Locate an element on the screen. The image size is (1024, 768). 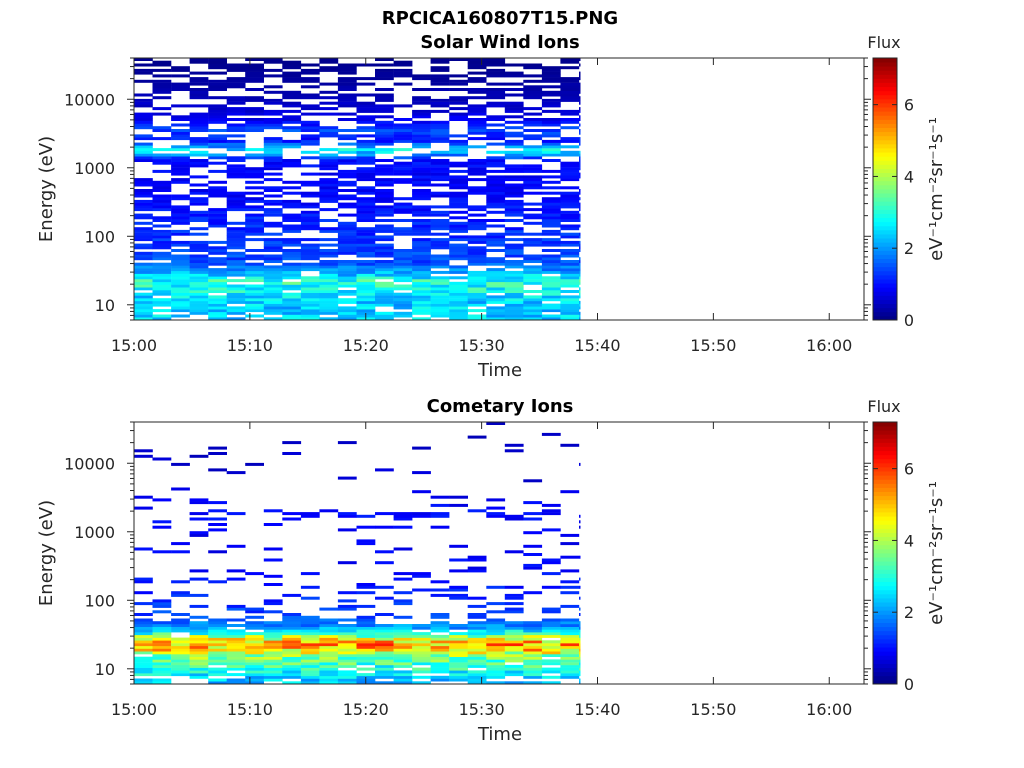
colorbar-tick-label: 4 is located at coordinates (909, 540).